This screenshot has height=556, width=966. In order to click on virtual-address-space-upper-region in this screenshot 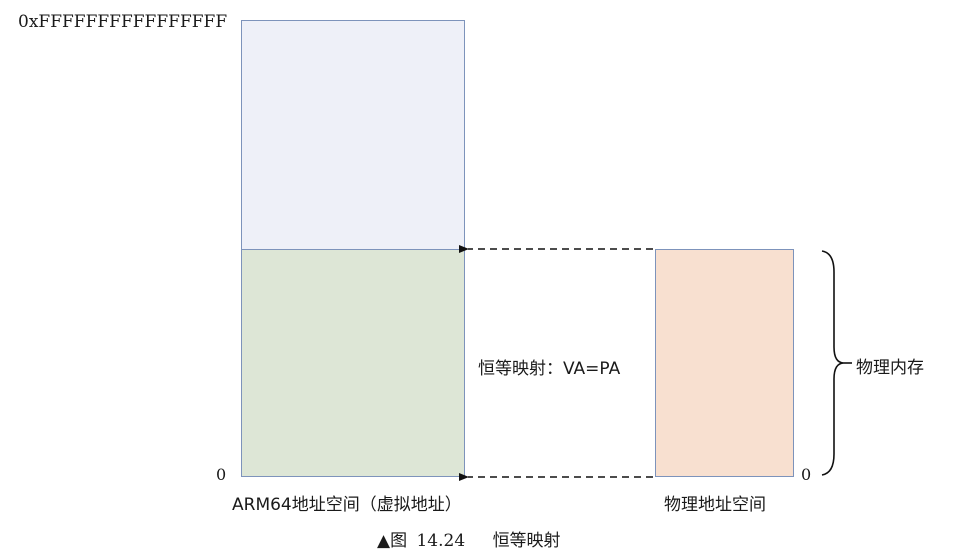, I will do `click(353, 135)`.